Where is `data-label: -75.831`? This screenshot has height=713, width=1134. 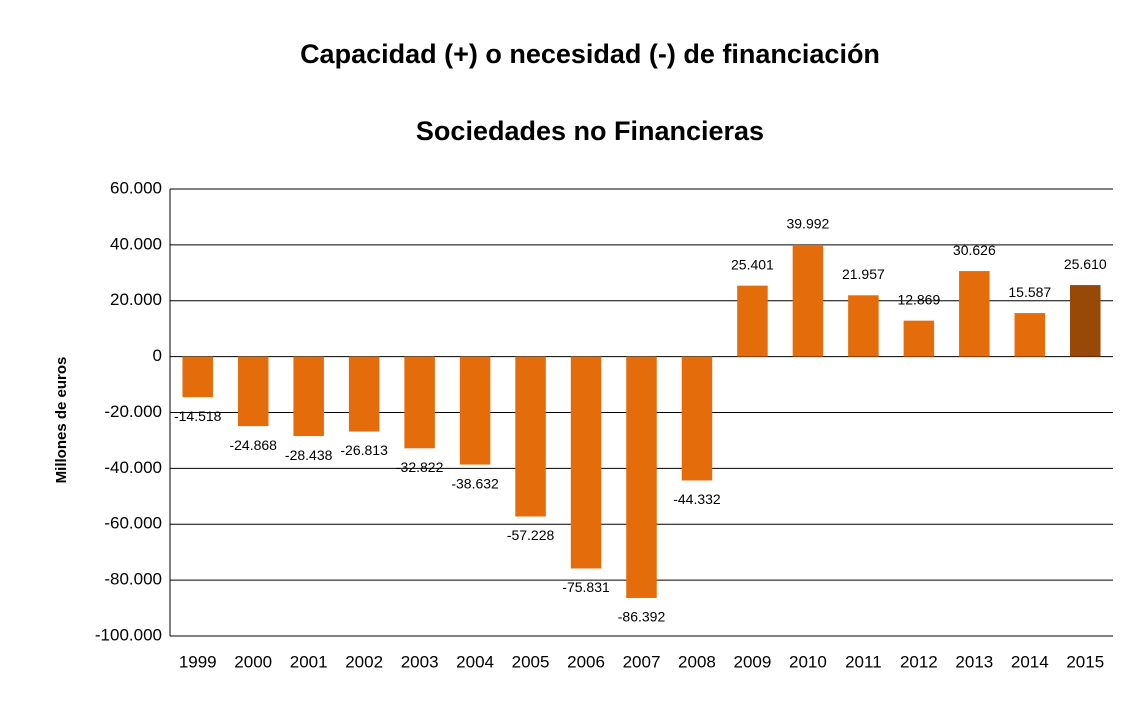
data-label: -75.831 is located at coordinates (586, 587).